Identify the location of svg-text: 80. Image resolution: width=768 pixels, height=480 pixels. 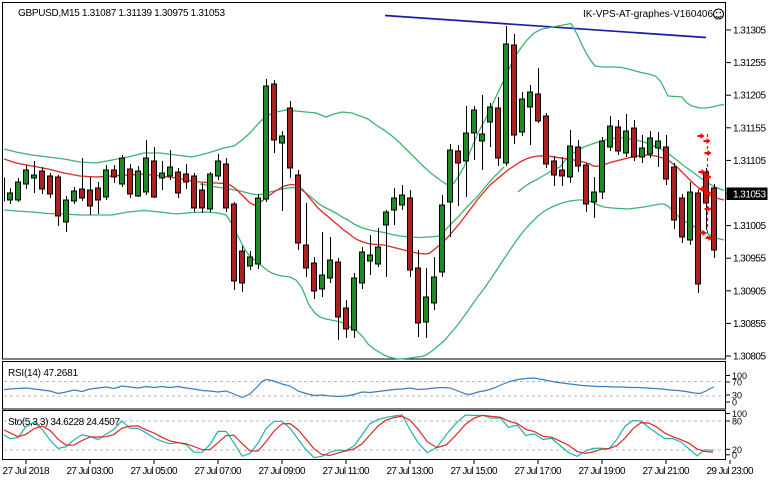
(737, 422).